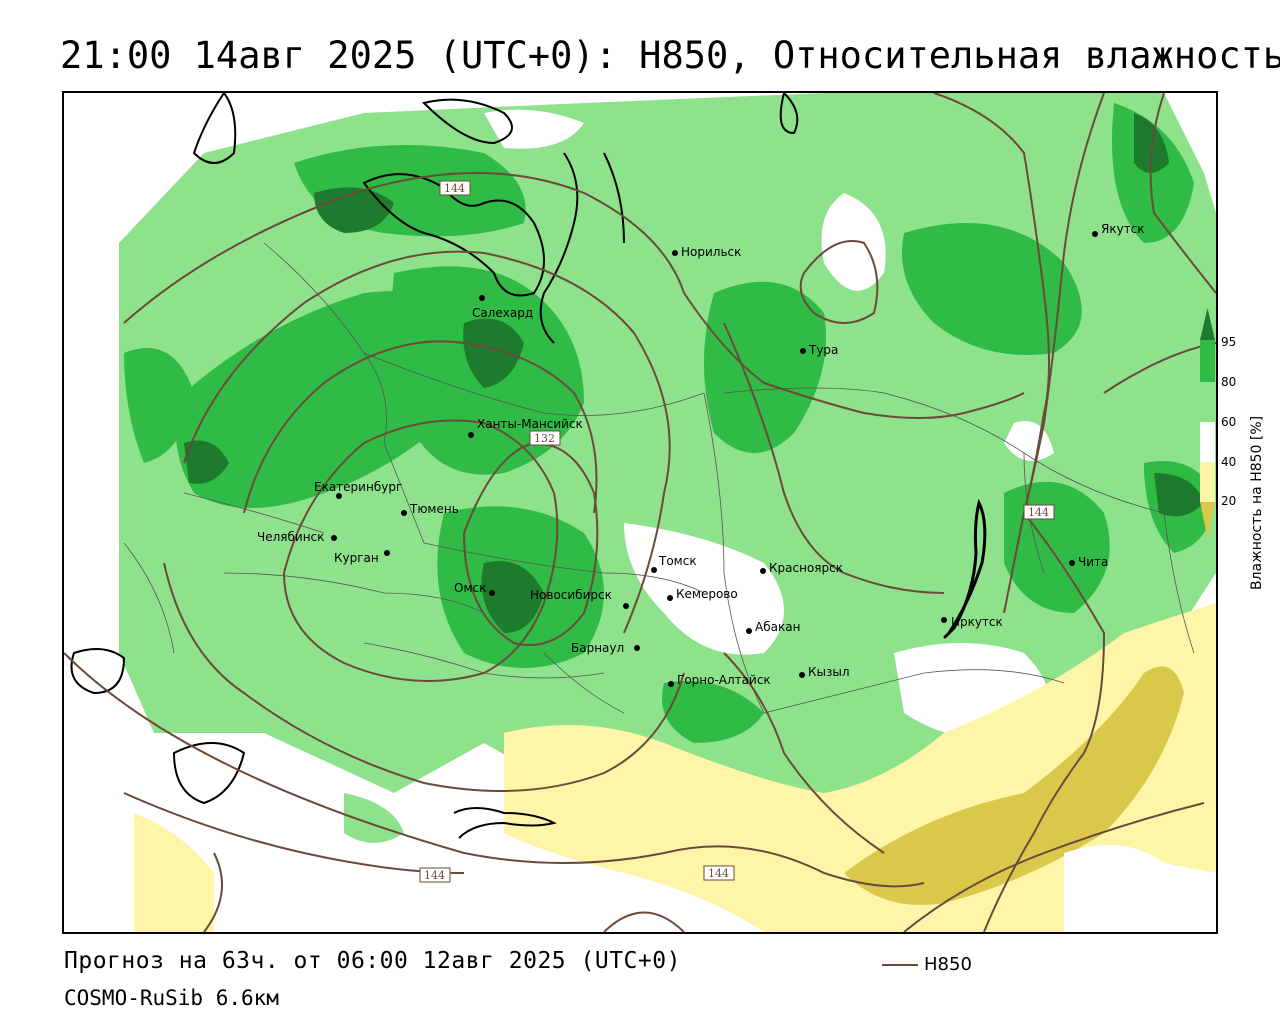 The image size is (1280, 1024). Describe the element at coordinates (948, 964) in the screenshot. I see `series-legend-label: H850` at that location.